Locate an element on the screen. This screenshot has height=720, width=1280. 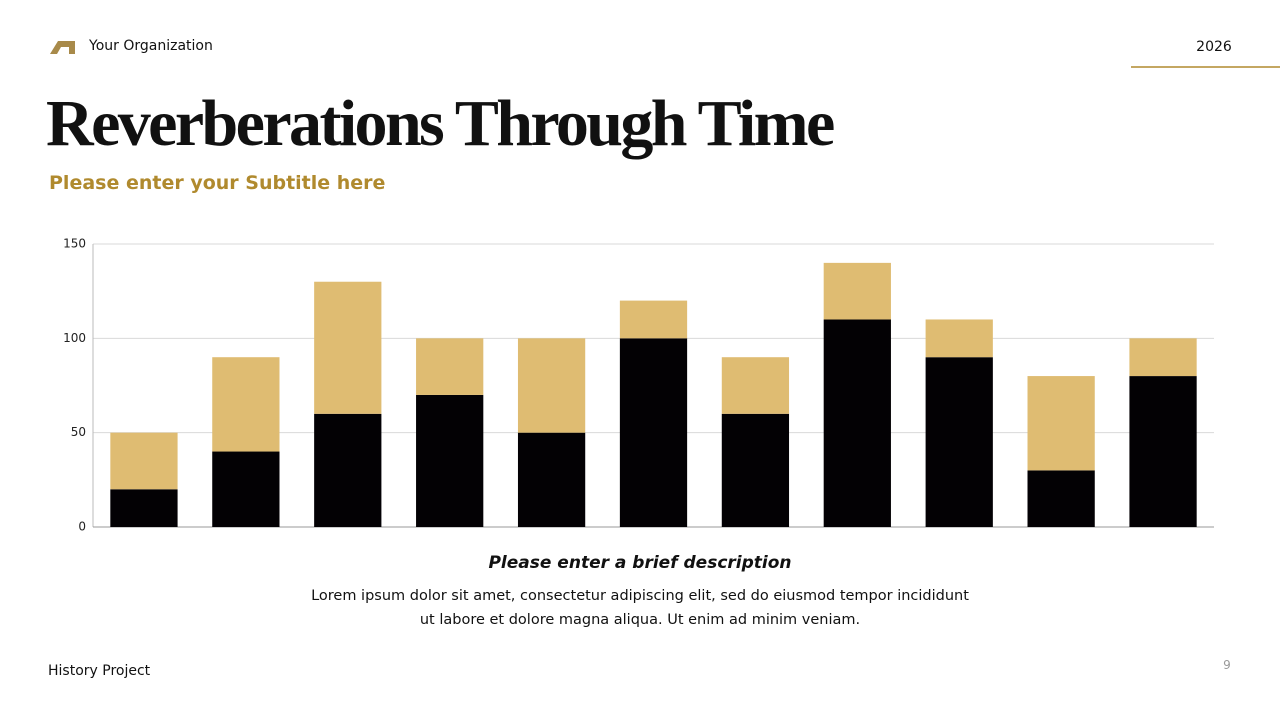
organization: Your Organization is located at coordinates (151, 46).